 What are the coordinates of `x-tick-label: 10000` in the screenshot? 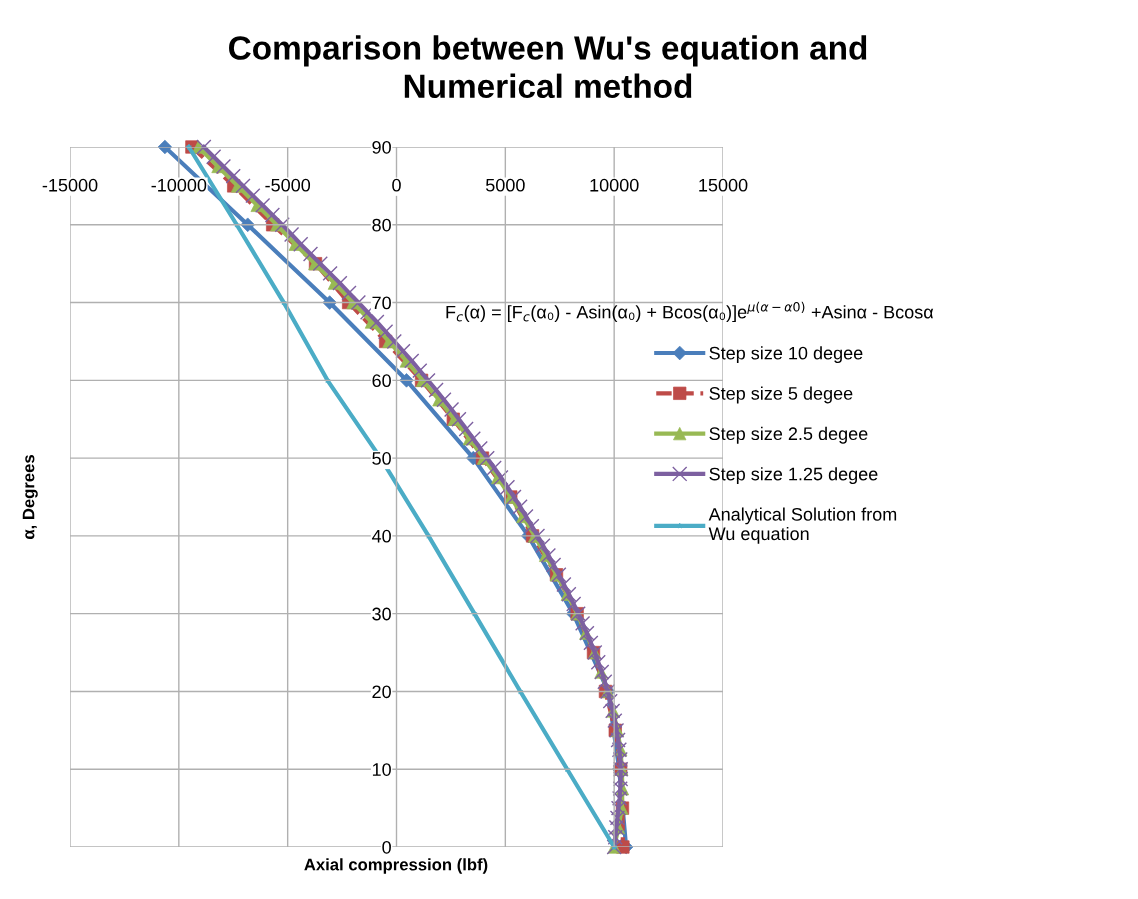 It's located at (614, 185).